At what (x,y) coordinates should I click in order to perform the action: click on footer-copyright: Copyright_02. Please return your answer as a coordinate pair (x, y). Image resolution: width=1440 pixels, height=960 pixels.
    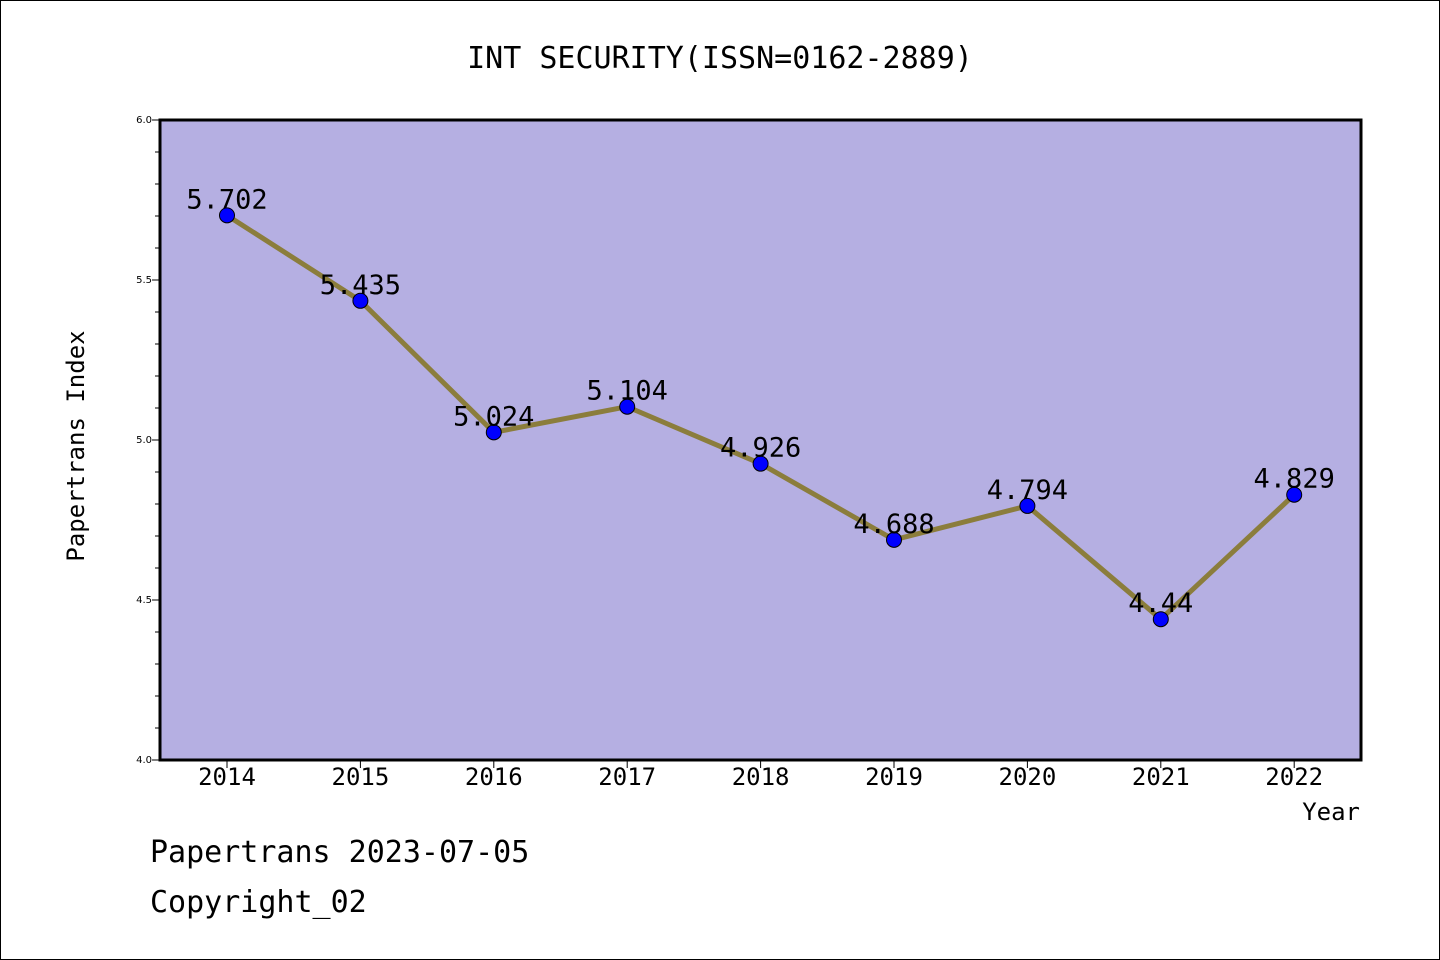
    Looking at the image, I should click on (258, 902).